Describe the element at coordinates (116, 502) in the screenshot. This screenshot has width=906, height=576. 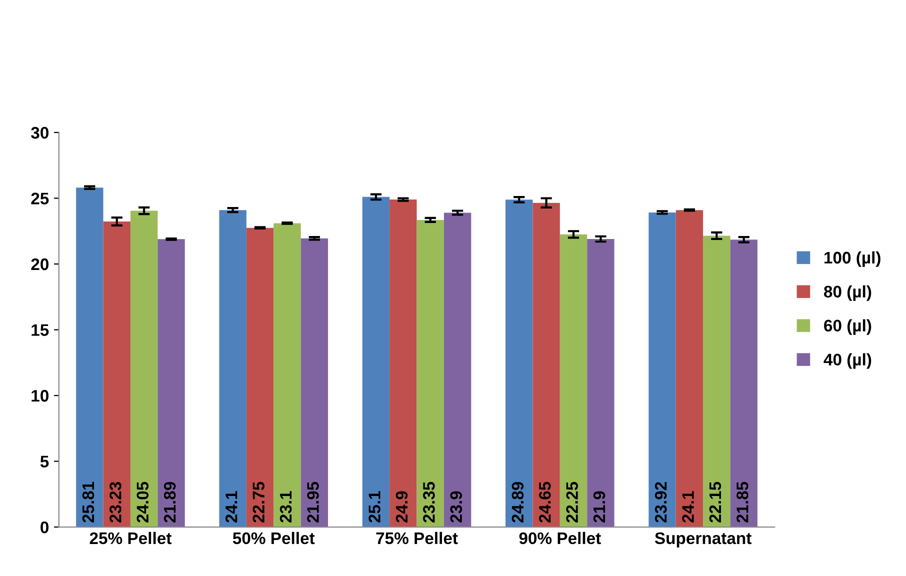
I see `data-label: 23.23` at that location.